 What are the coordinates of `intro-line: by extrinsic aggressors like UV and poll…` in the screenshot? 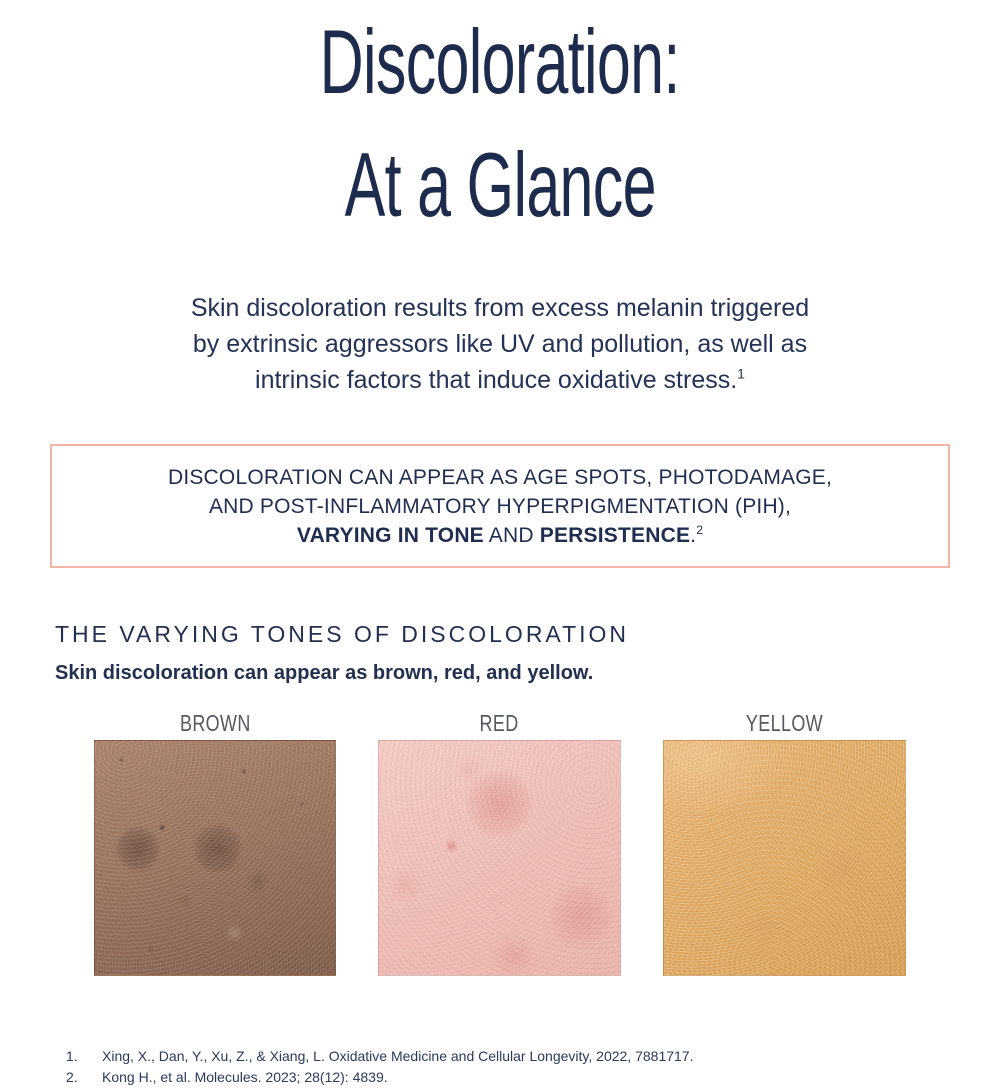 It's located at (500, 344).